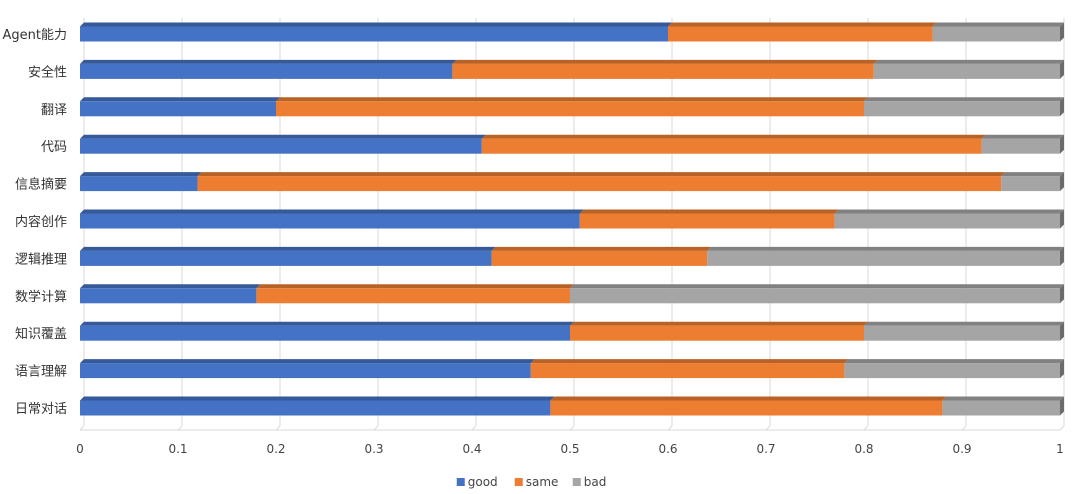  What do you see at coordinates (177, 449) in the screenshot?
I see `x-tick-label: 0.1` at bounding box center [177, 449].